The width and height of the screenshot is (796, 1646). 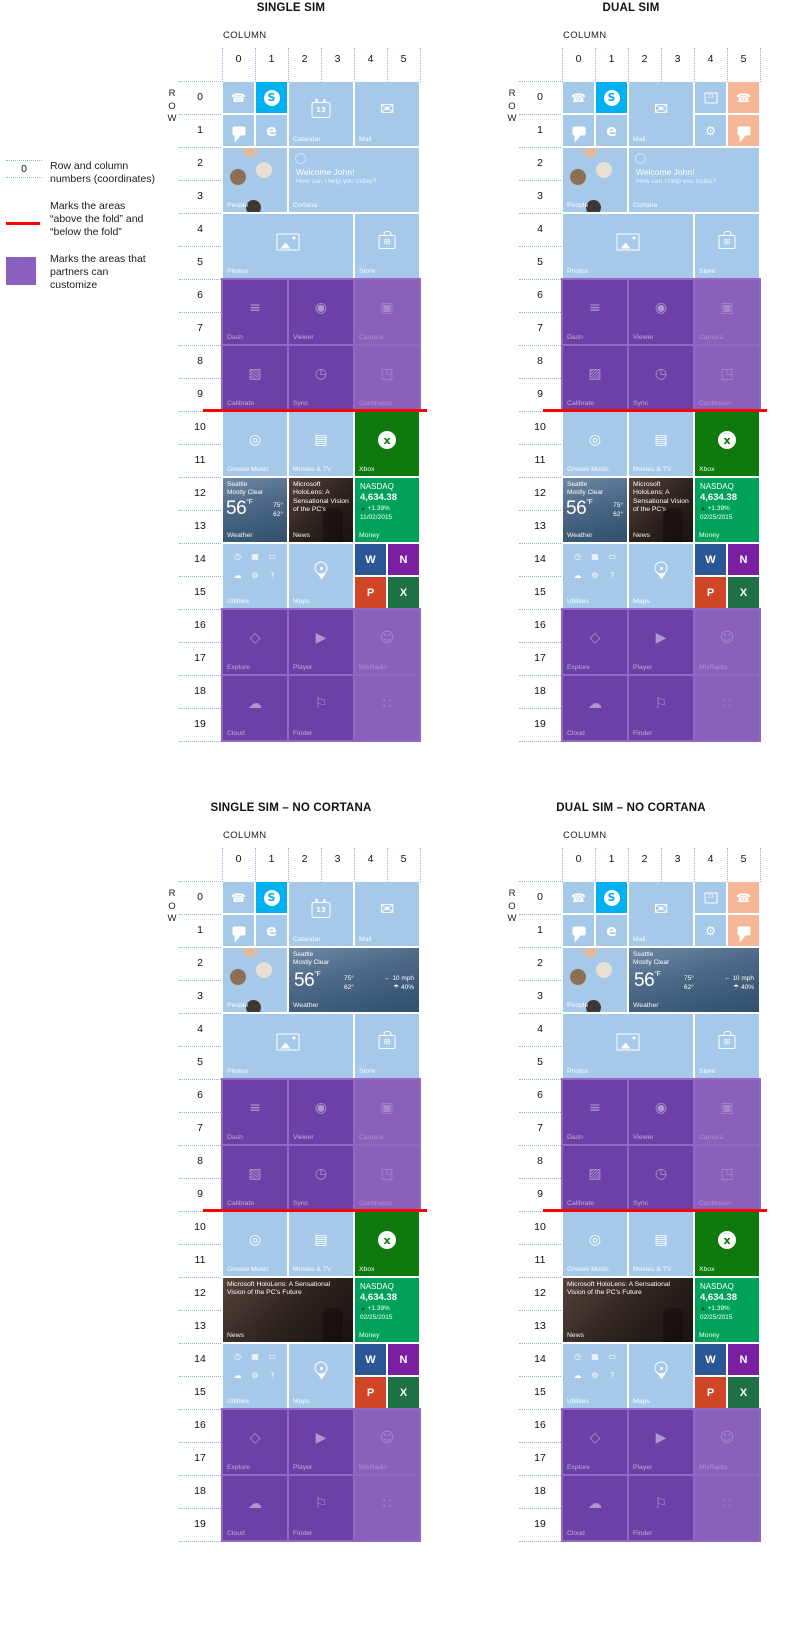 What do you see at coordinates (255, 510) in the screenshot?
I see `tile-weather: Seattle Mostly Clear 56°F 75° 62° Weather` at bounding box center [255, 510].